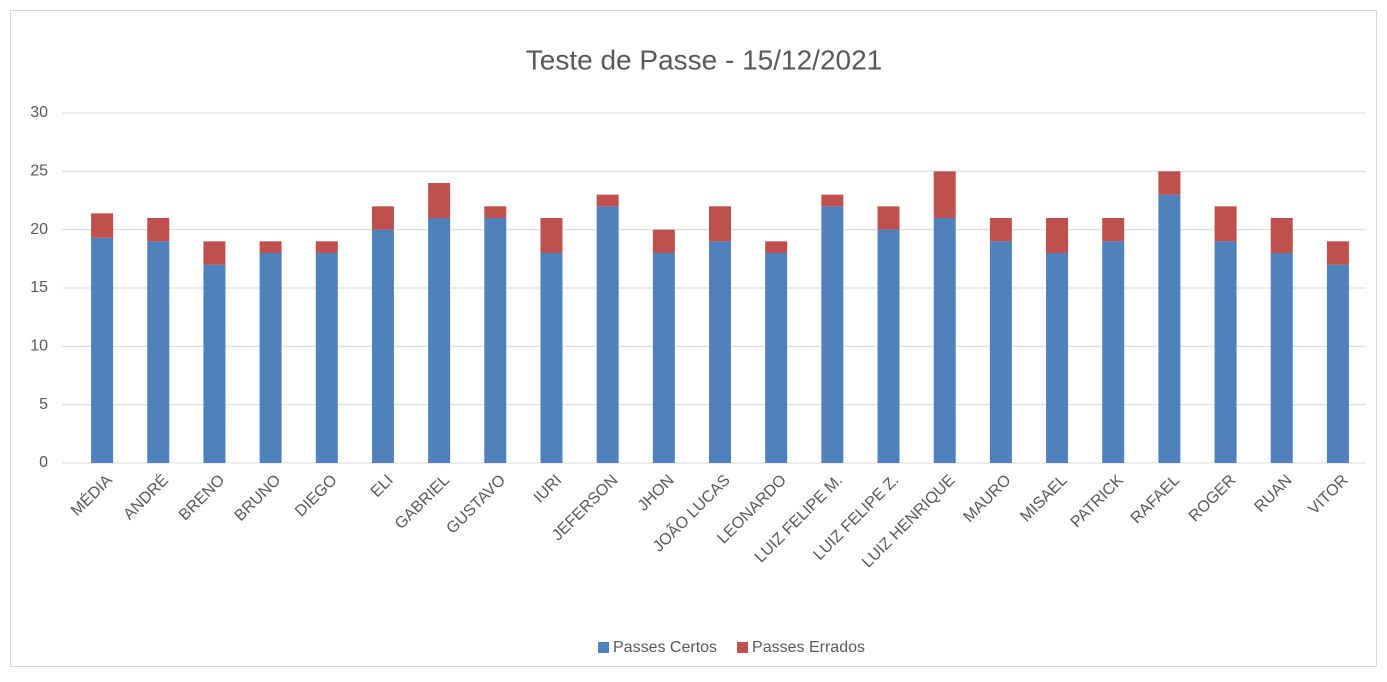 The height and width of the screenshot is (682, 1387). I want to click on y-tick-label: 0, so click(43, 462).